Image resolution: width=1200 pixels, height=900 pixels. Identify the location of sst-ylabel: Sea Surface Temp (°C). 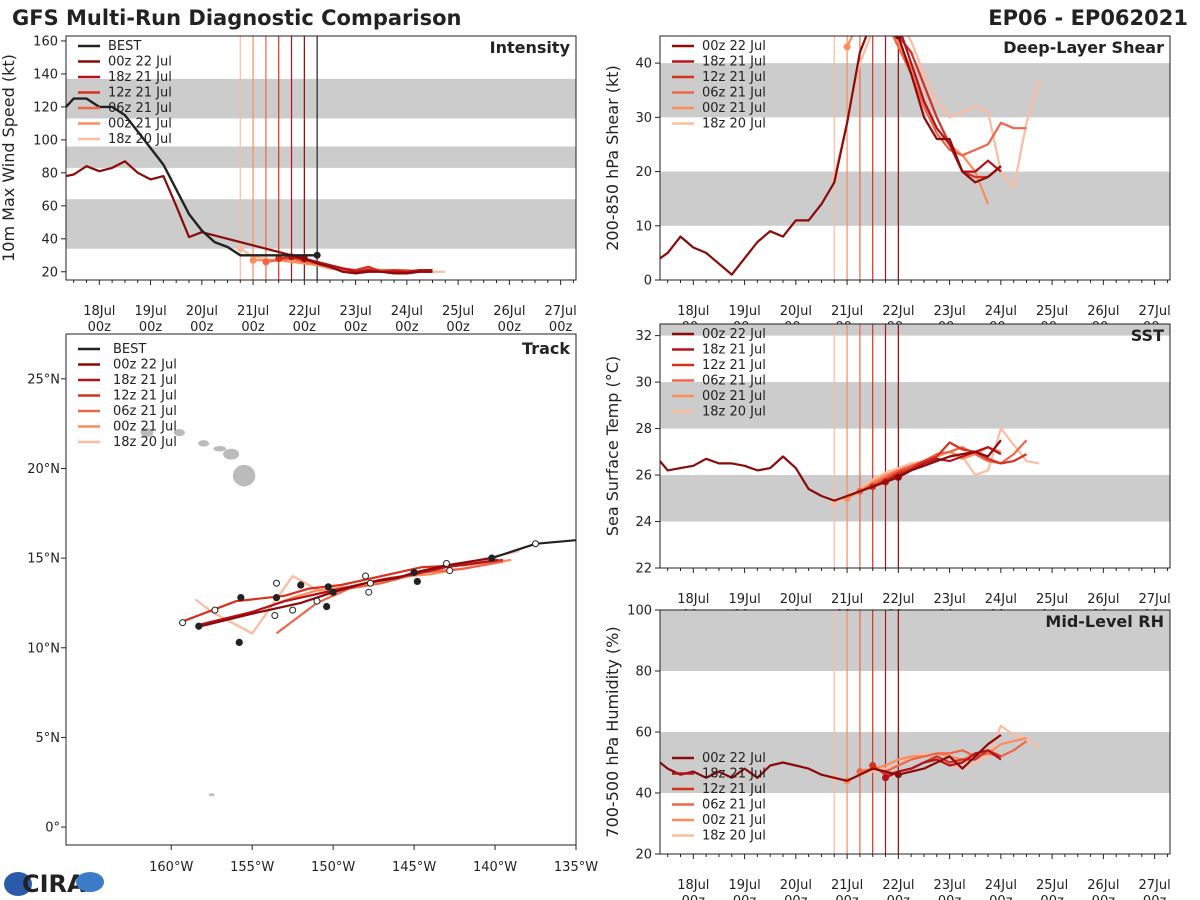
(612, 446).